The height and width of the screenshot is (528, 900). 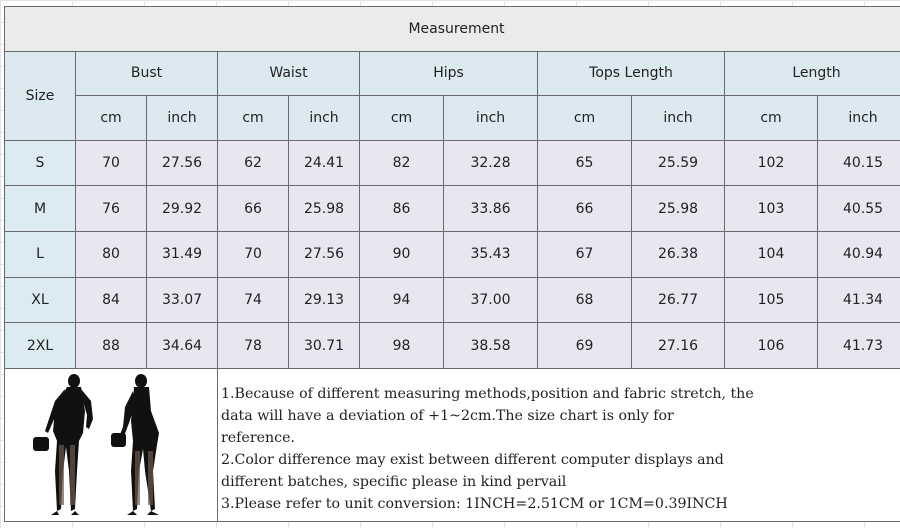 What do you see at coordinates (253, 163) in the screenshot?
I see `value-cell: 62` at bounding box center [253, 163].